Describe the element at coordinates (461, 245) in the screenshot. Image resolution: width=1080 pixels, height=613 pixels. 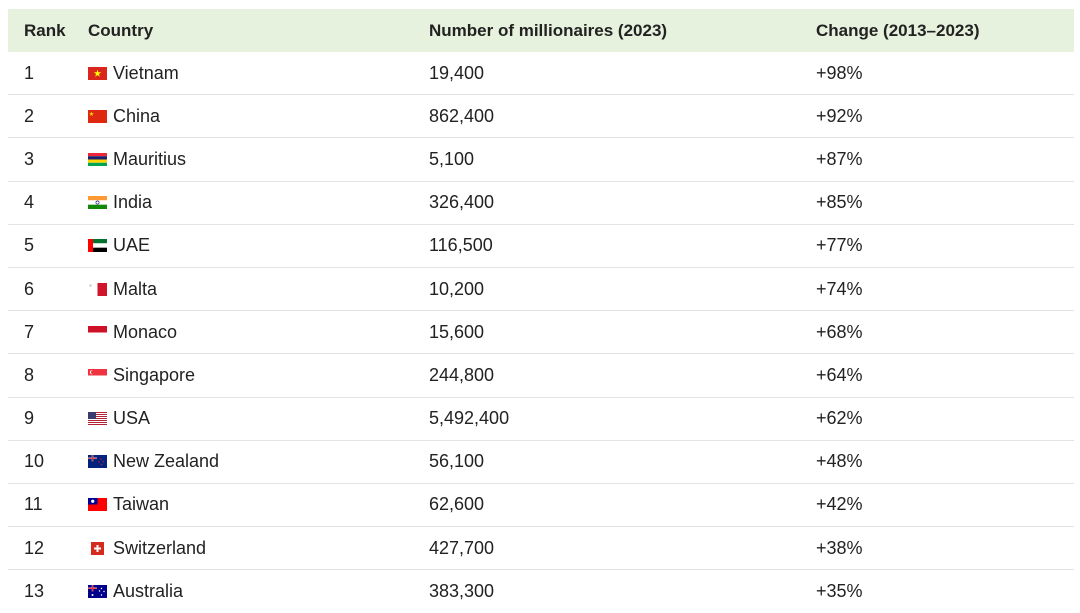
I see `millionaires-cell: 116,500` at that location.